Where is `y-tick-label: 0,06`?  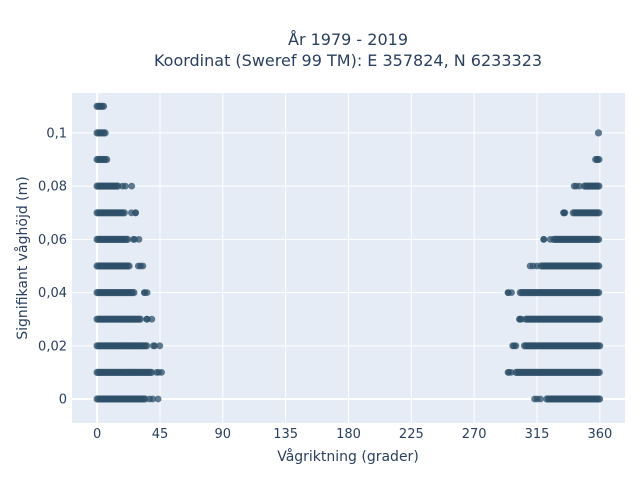
y-tick-label: 0,06 is located at coordinates (52, 240).